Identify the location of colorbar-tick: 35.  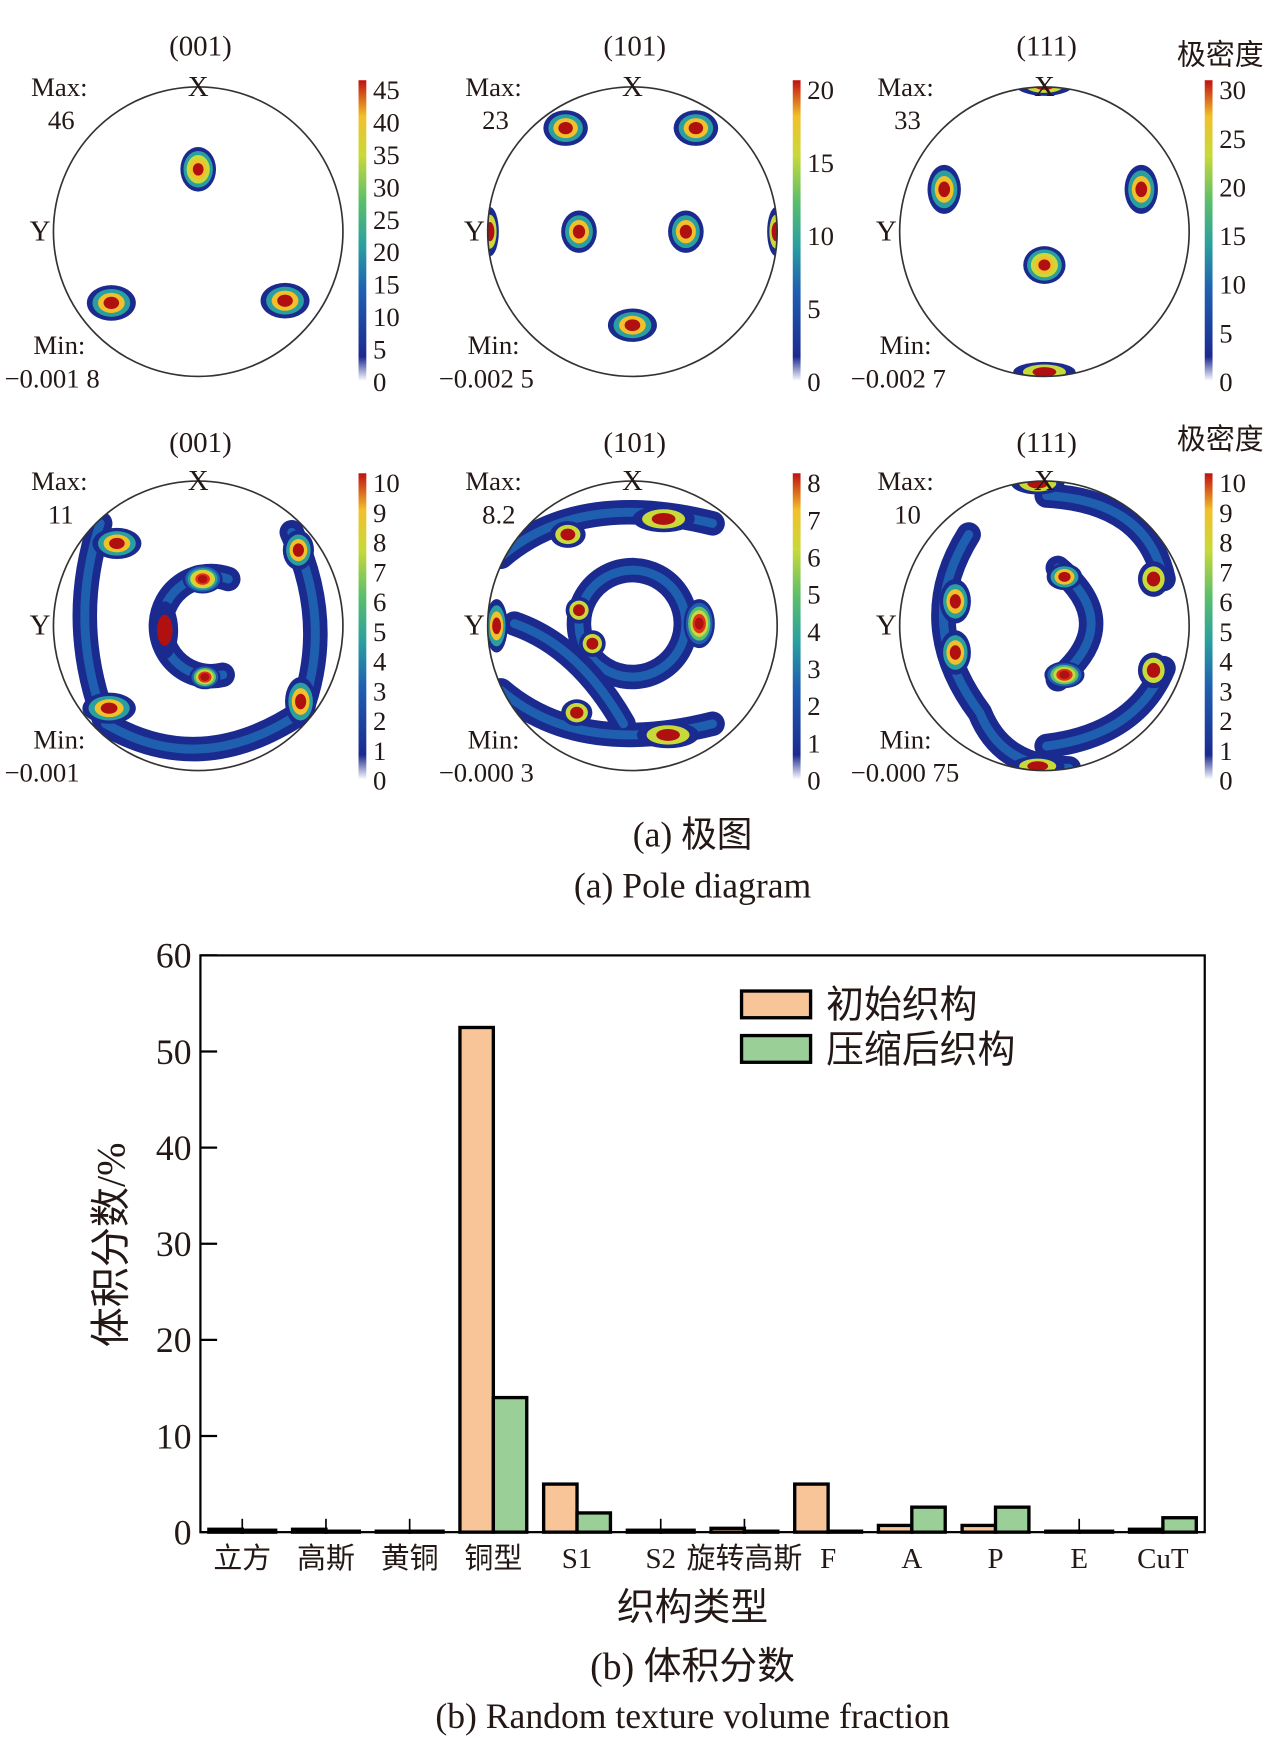
(386, 155).